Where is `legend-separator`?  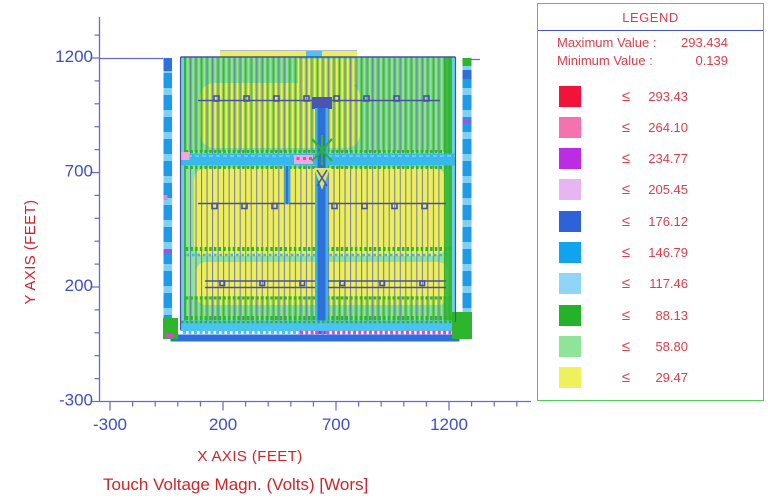
legend-separator is located at coordinates (650, 30).